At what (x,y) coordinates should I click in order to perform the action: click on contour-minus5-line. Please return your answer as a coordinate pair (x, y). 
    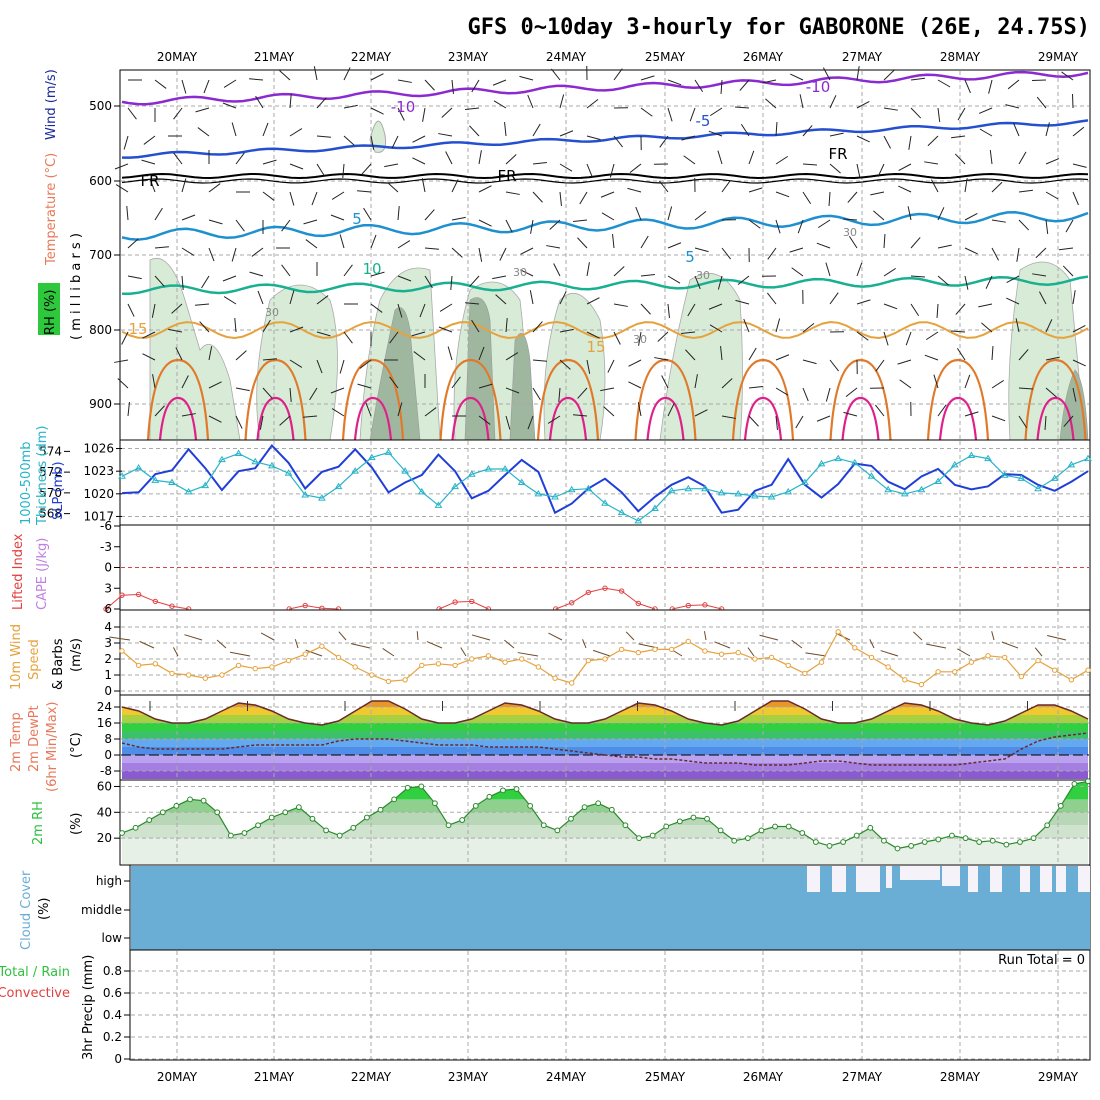
    Looking at the image, I should click on (605, 139).